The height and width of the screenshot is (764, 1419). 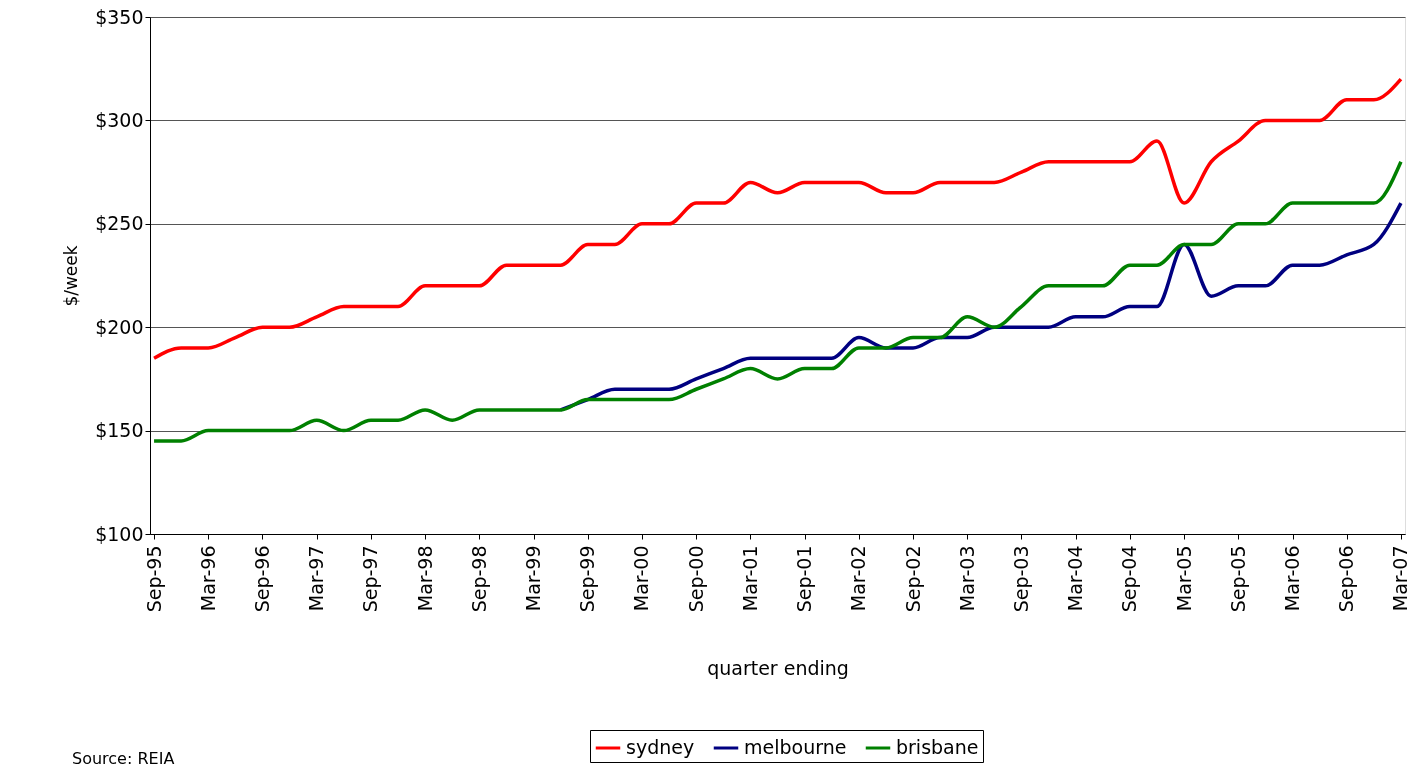 What do you see at coordinates (1075, 578) in the screenshot?
I see `x-tick-label: Mar-04` at bounding box center [1075, 578].